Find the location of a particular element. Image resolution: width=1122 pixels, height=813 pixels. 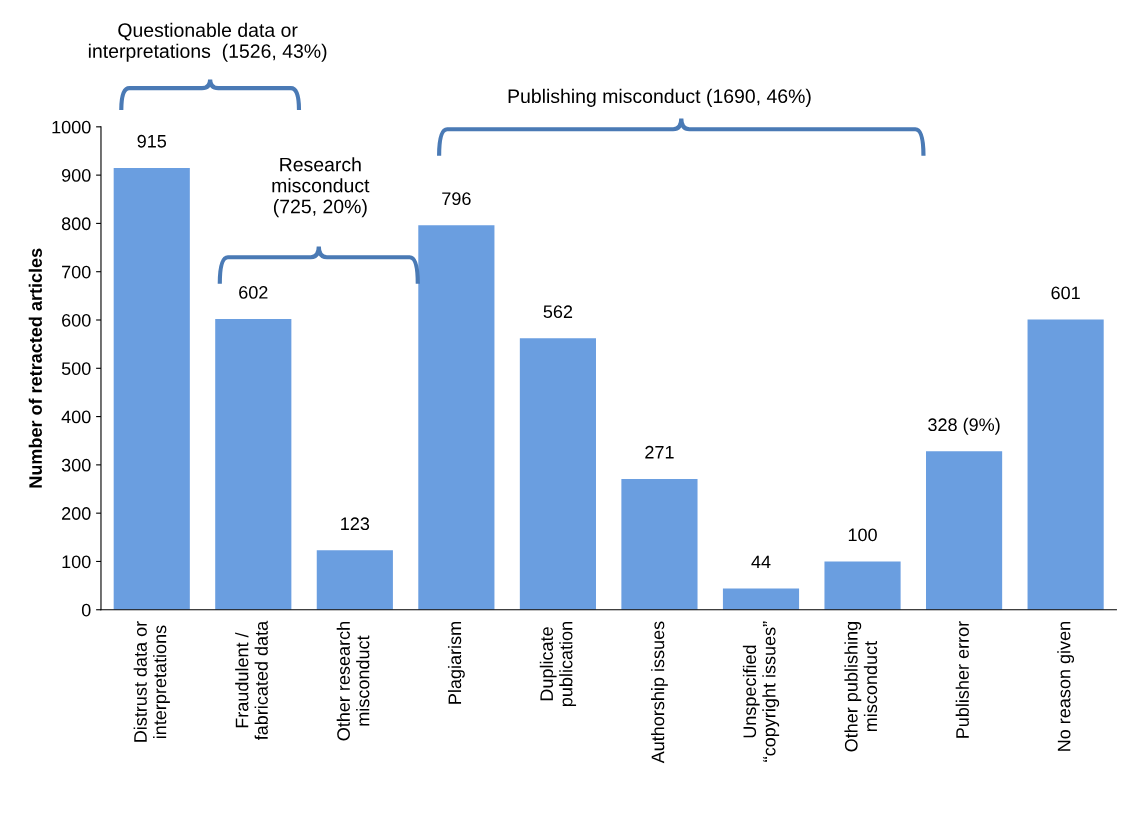

y-tick-label: 100 is located at coordinates (76, 562).